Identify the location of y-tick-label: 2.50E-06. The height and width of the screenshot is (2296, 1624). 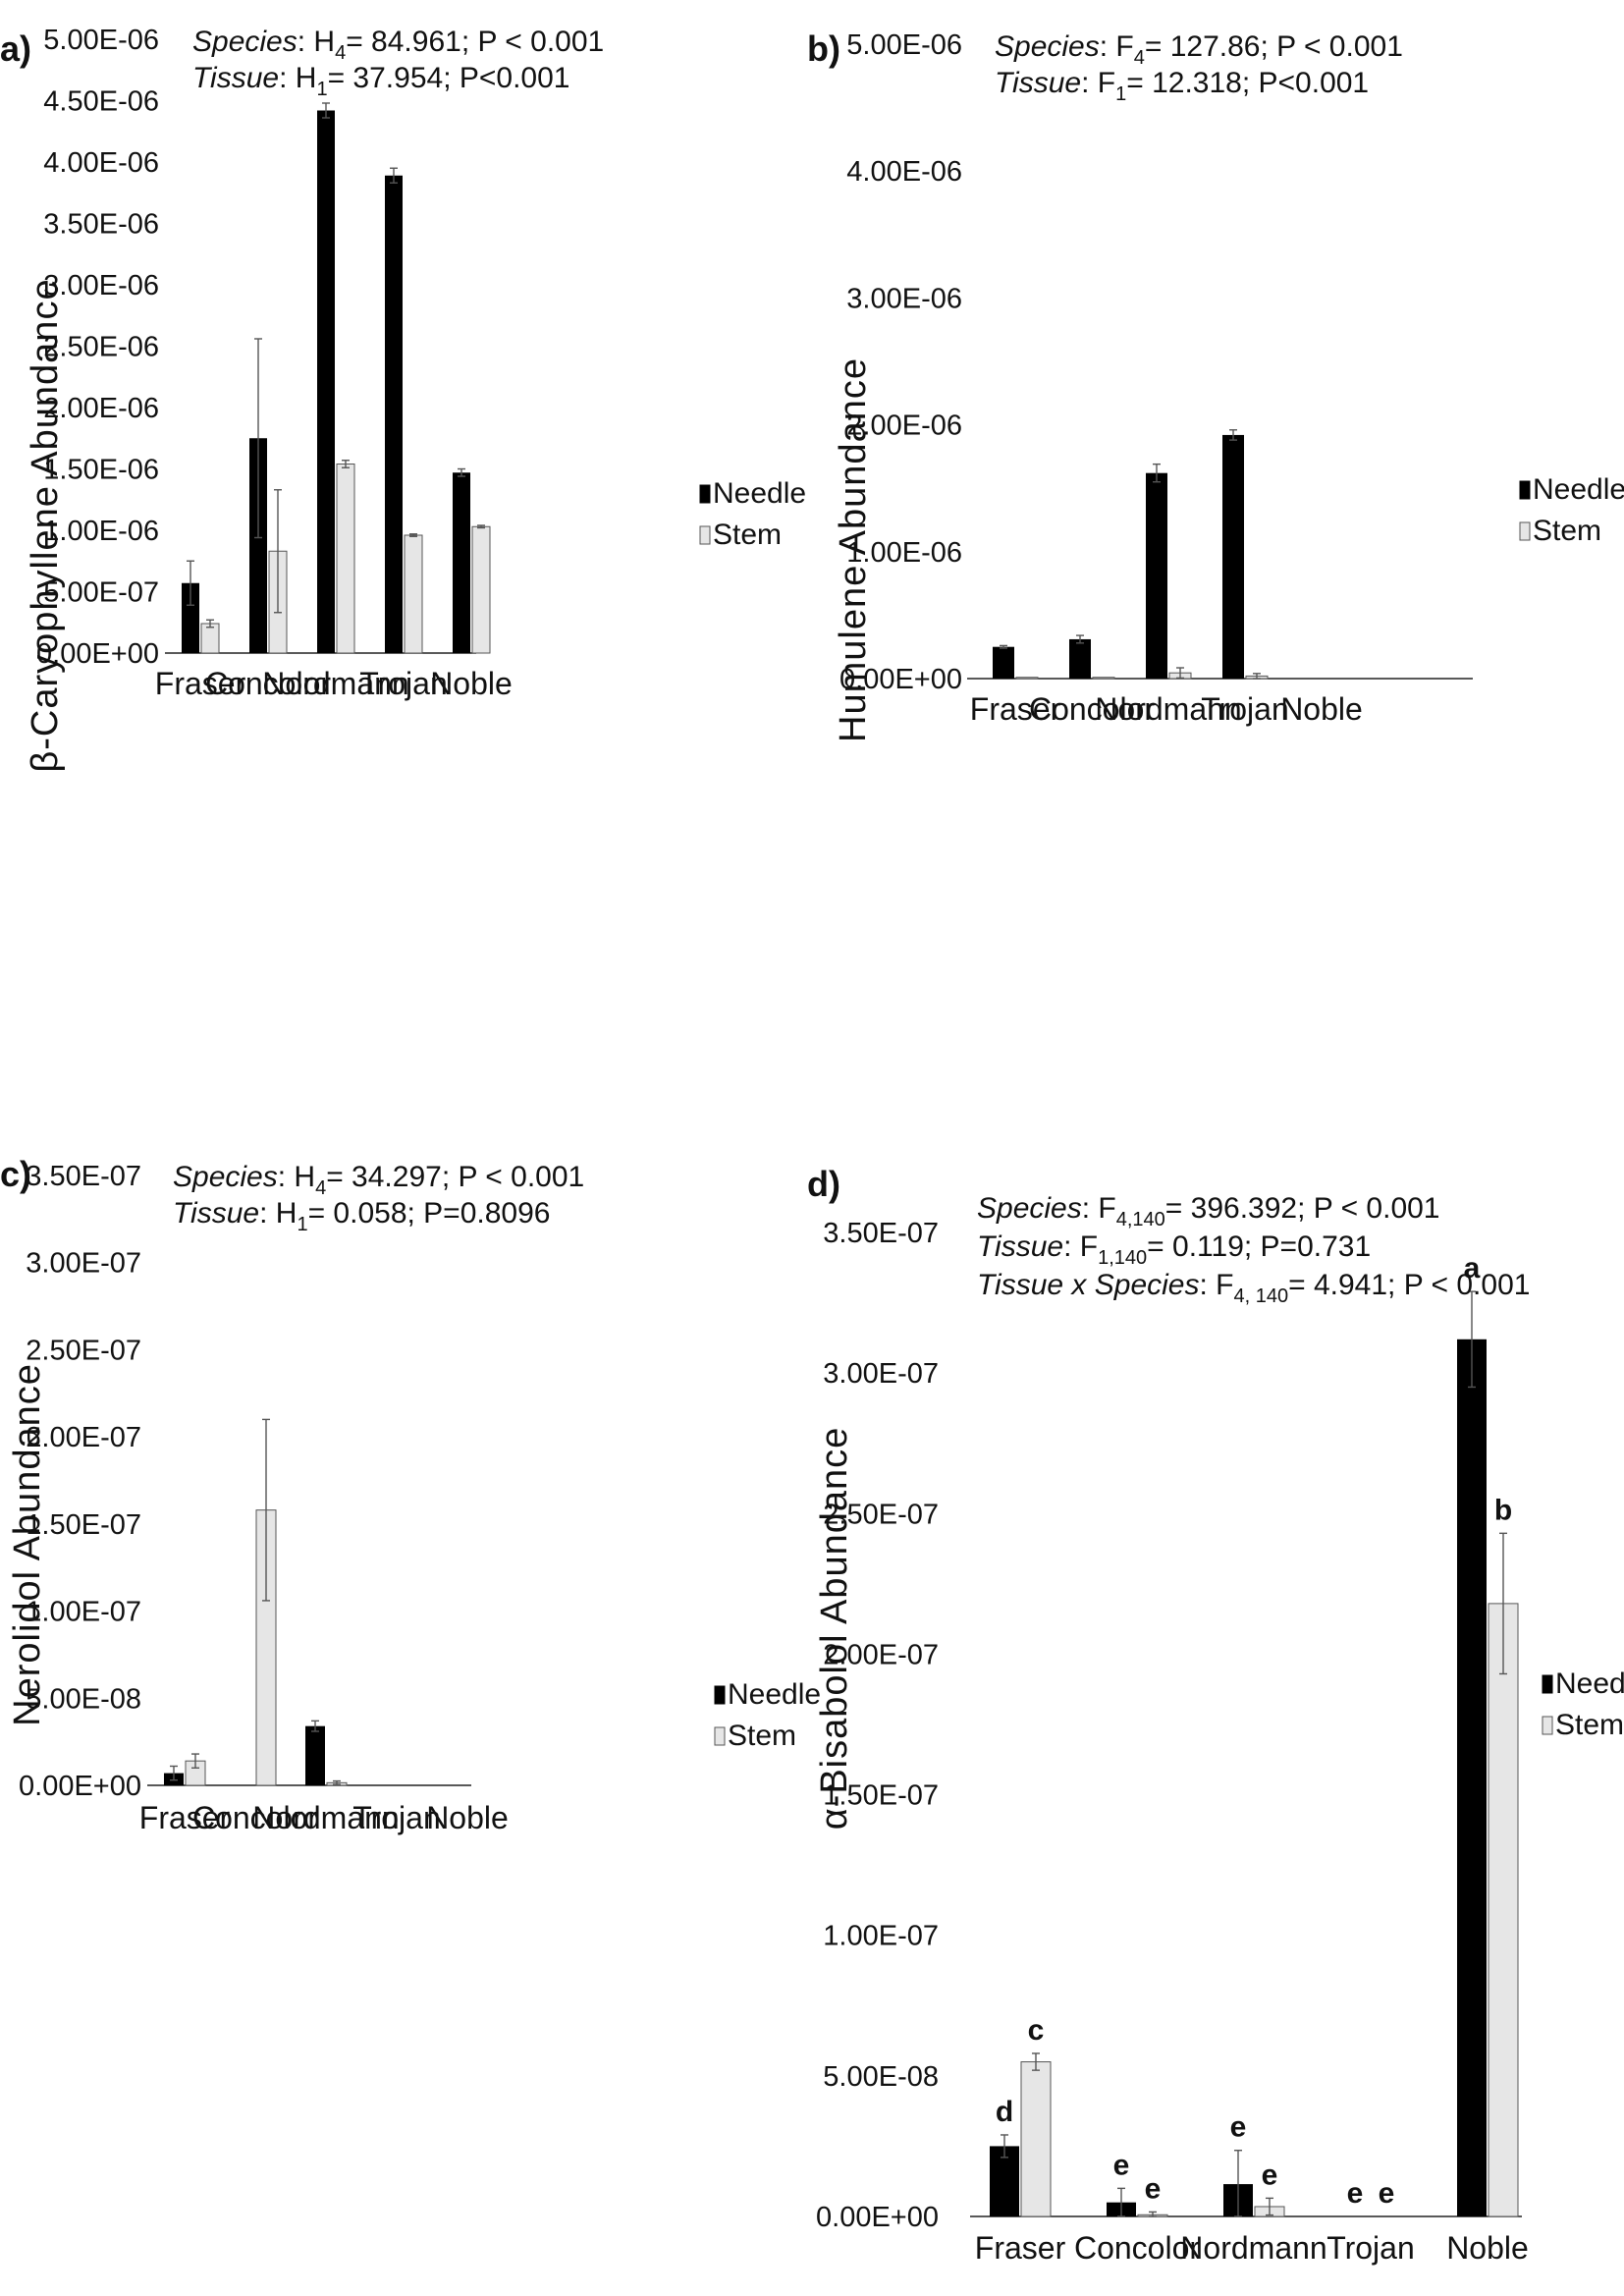
(101, 347).